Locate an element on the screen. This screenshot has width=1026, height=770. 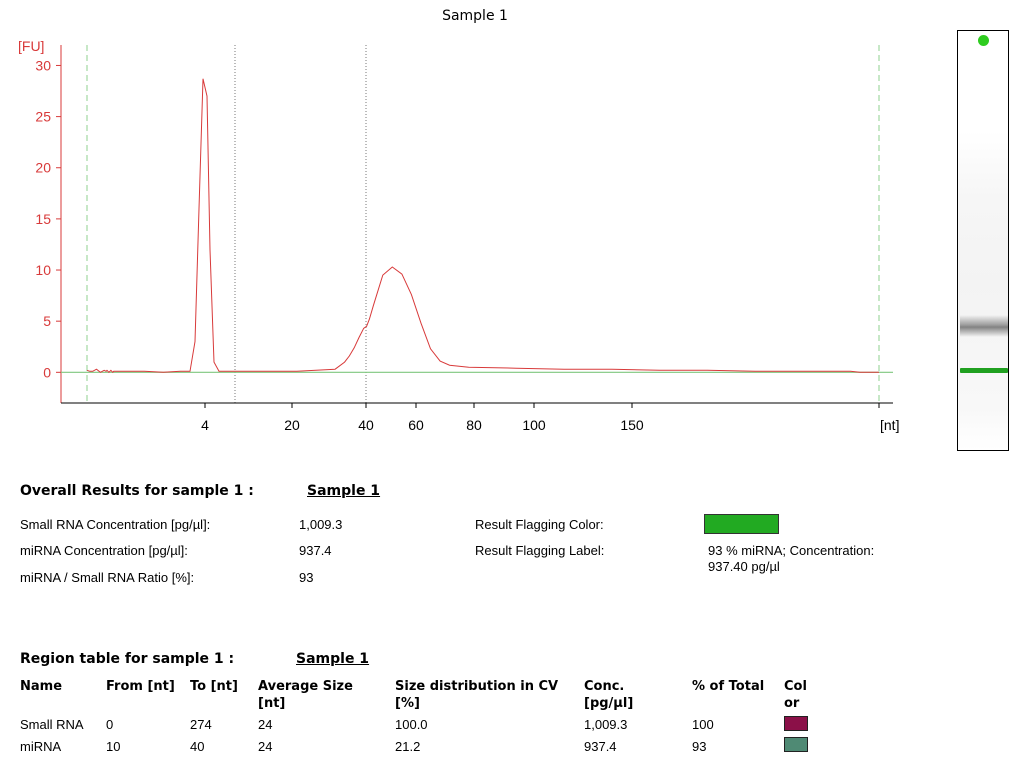
flag-color-label: Result Flagging Color: is located at coordinates (539, 524).